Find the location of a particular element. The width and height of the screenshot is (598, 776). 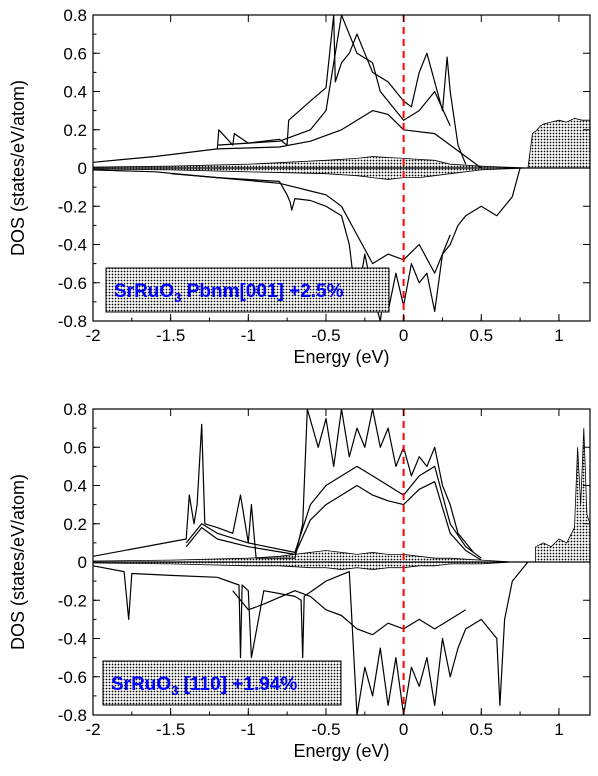

label-condition: Pbnm[001] +2.5% is located at coordinates (262, 291).